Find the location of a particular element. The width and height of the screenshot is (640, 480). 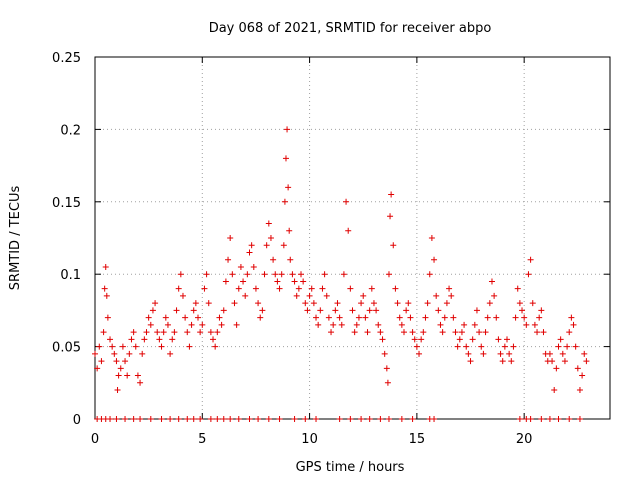

x-axis-label: GPS time / hours is located at coordinates (350, 467).